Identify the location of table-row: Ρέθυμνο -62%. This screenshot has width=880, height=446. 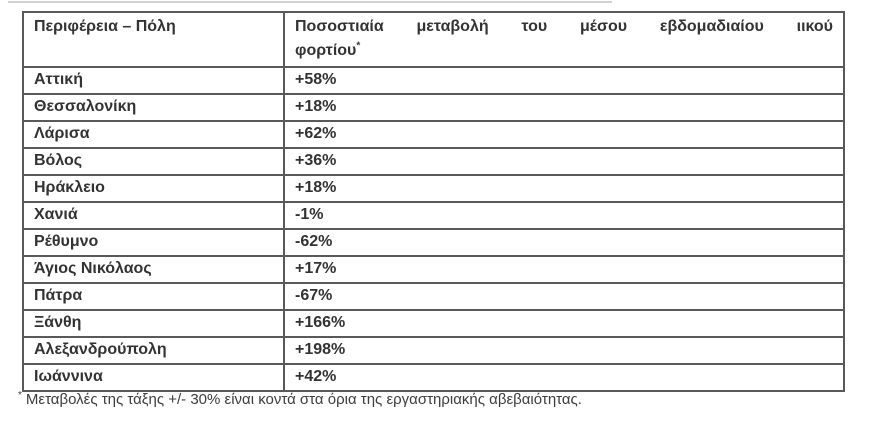
(433, 242).